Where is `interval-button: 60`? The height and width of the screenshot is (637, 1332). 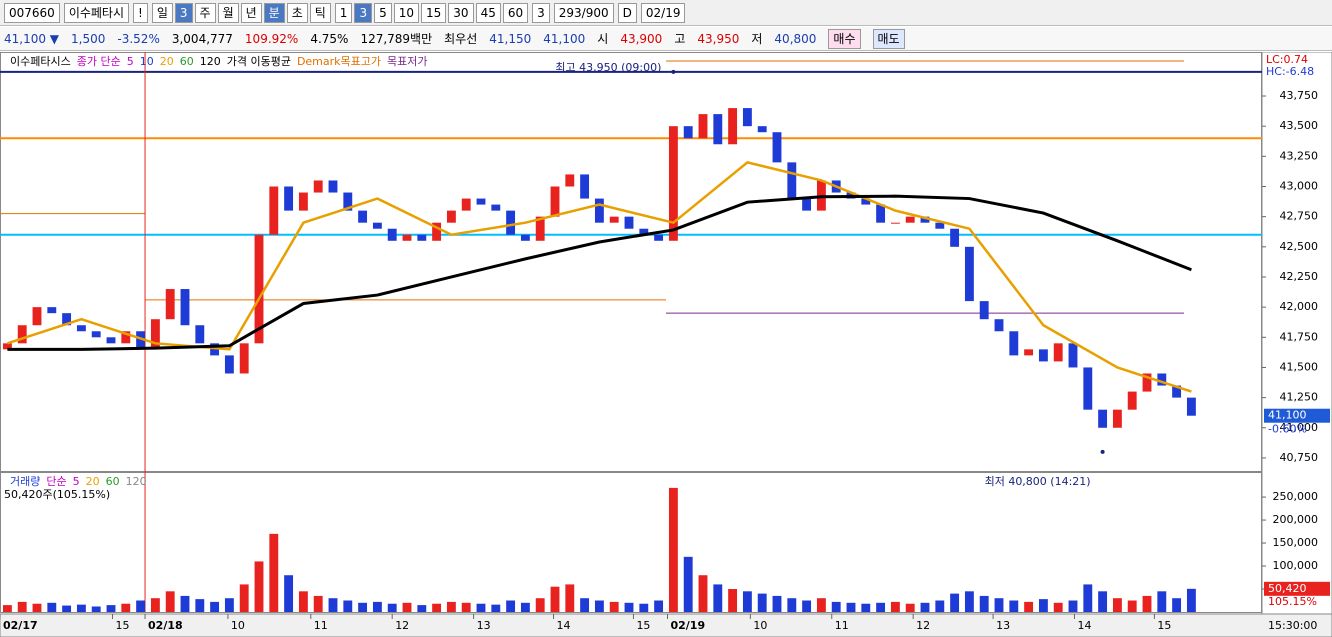
interval-button: 60 is located at coordinates (515, 12).